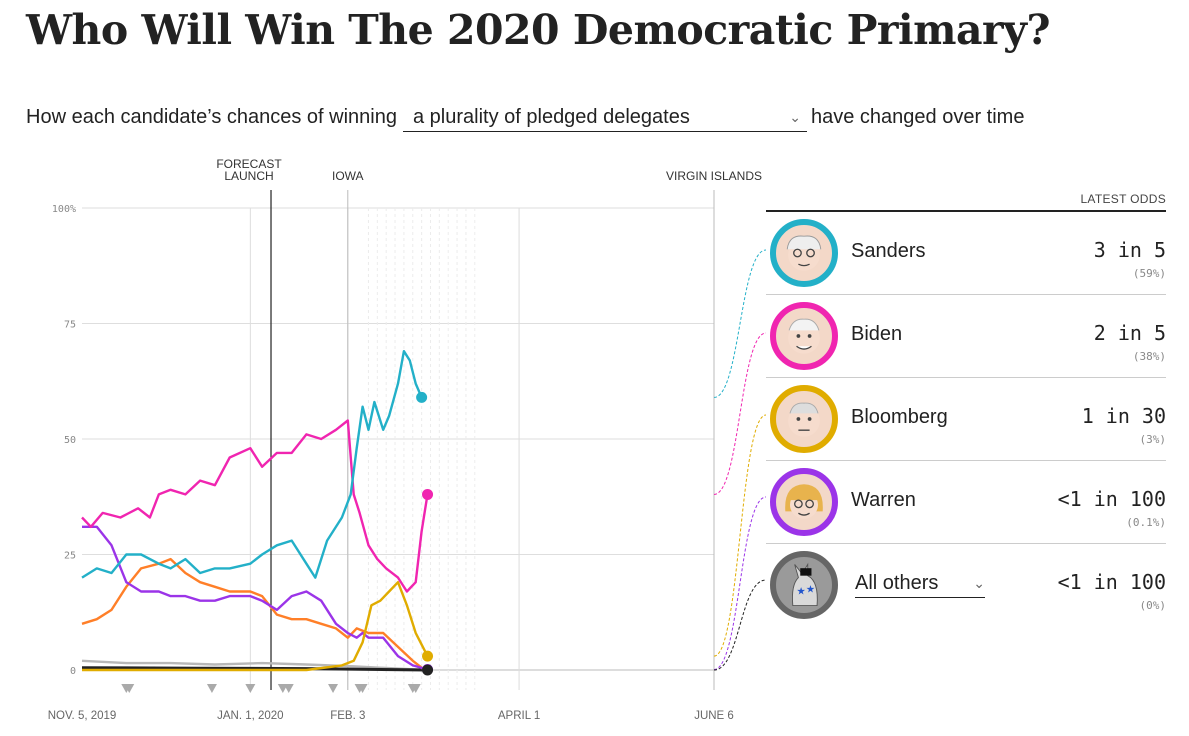 The height and width of the screenshot is (736, 1189). I want to click on warren-avatar-icon, so click(804, 502).